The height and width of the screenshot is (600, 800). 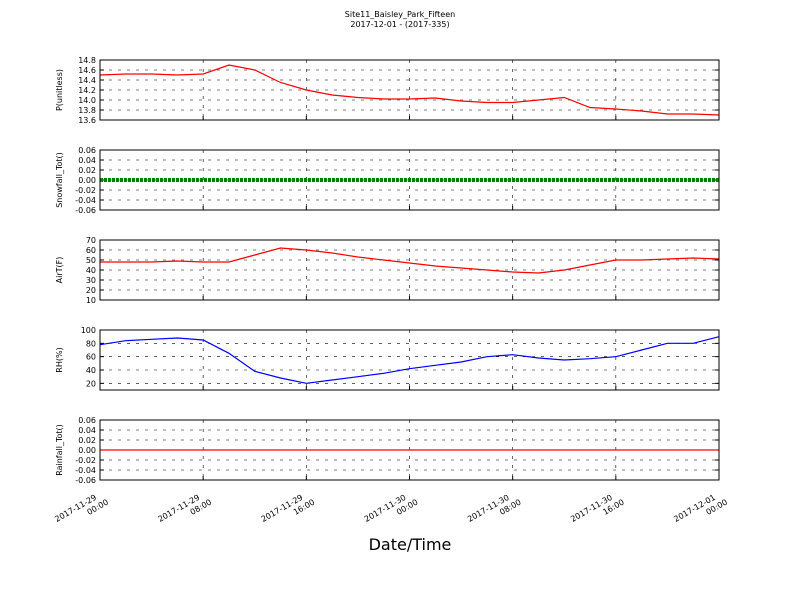 What do you see at coordinates (87, 60) in the screenshot?
I see `y-tick-label: 14.8` at bounding box center [87, 60].